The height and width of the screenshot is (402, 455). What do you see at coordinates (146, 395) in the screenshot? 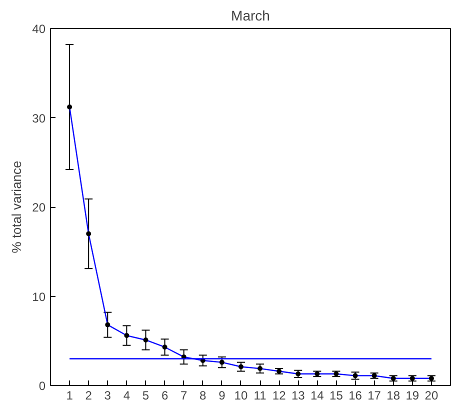
I see `x-tick-label: 5` at bounding box center [146, 395].